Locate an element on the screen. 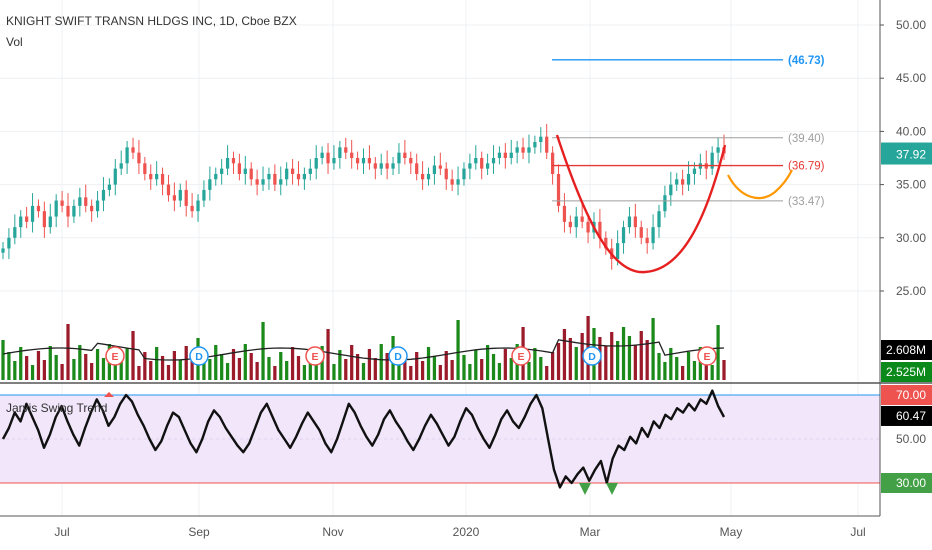 This screenshot has width=932, height=550. earnings-badge is located at coordinates (115, 356).